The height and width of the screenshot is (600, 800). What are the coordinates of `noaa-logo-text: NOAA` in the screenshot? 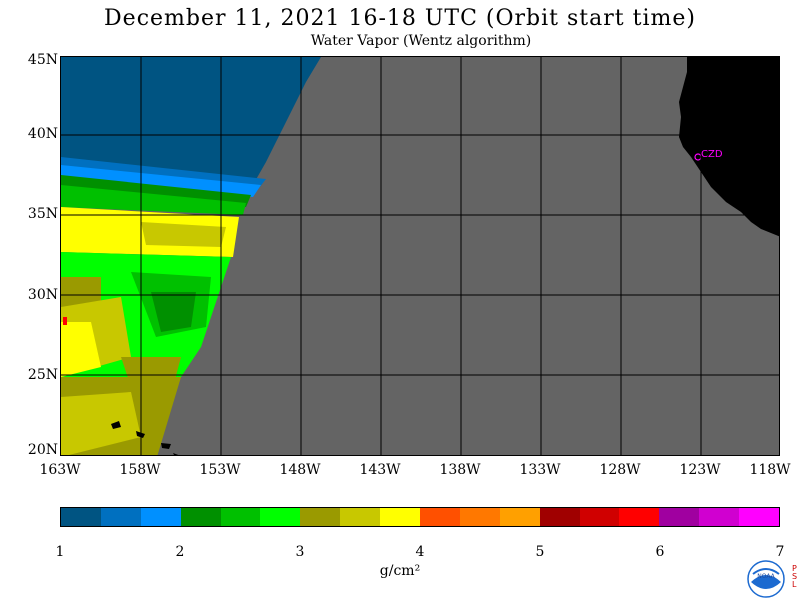 It's located at (766, 576).